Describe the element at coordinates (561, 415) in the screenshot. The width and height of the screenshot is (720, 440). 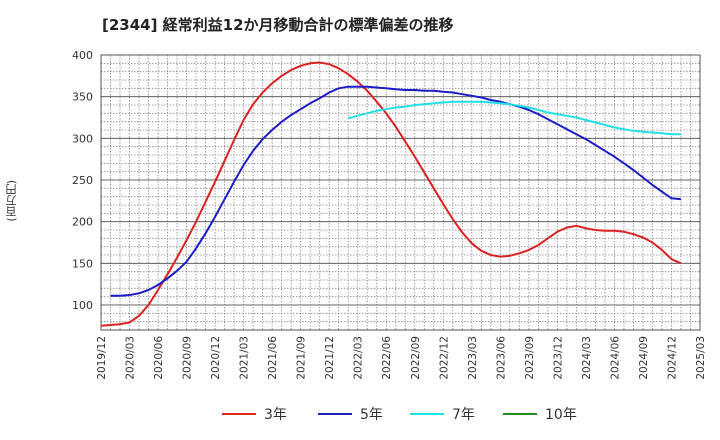
I see `legend-label-10年: 10年` at that location.